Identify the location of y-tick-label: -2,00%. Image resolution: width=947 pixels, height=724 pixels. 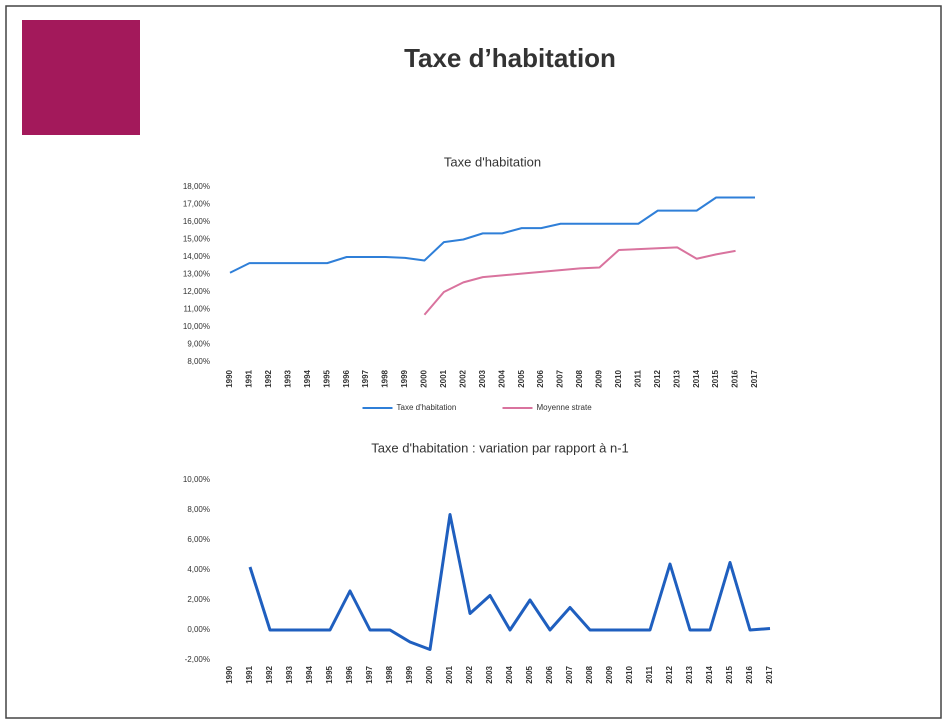
(197, 659).